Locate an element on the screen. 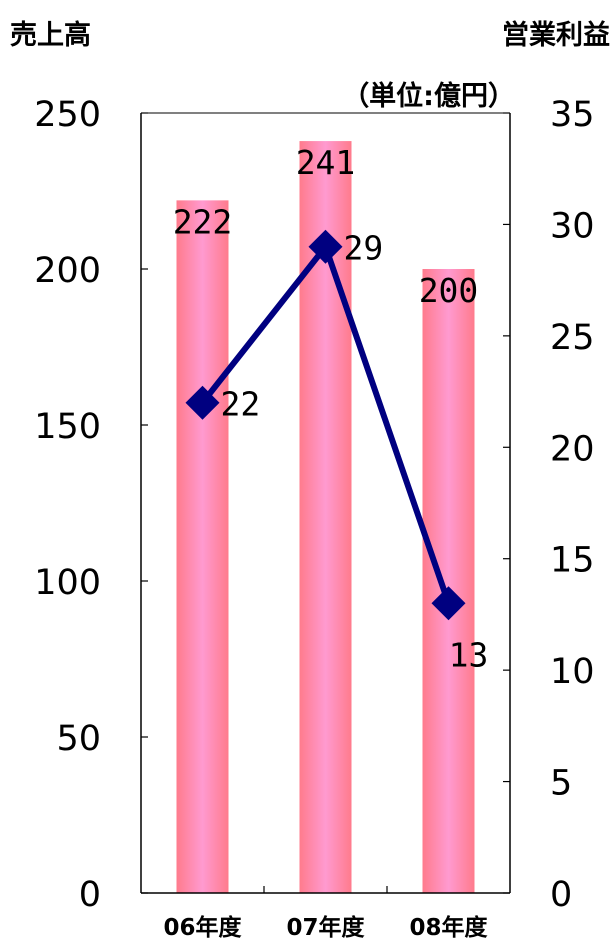 The image size is (614, 952). x-category-label: 06年度 is located at coordinates (202, 927).